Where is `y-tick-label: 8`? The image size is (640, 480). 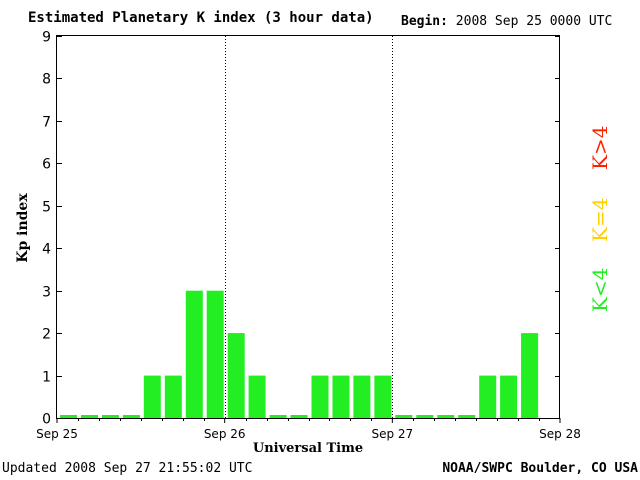
y-tick-label: 8 is located at coordinates (46, 80).